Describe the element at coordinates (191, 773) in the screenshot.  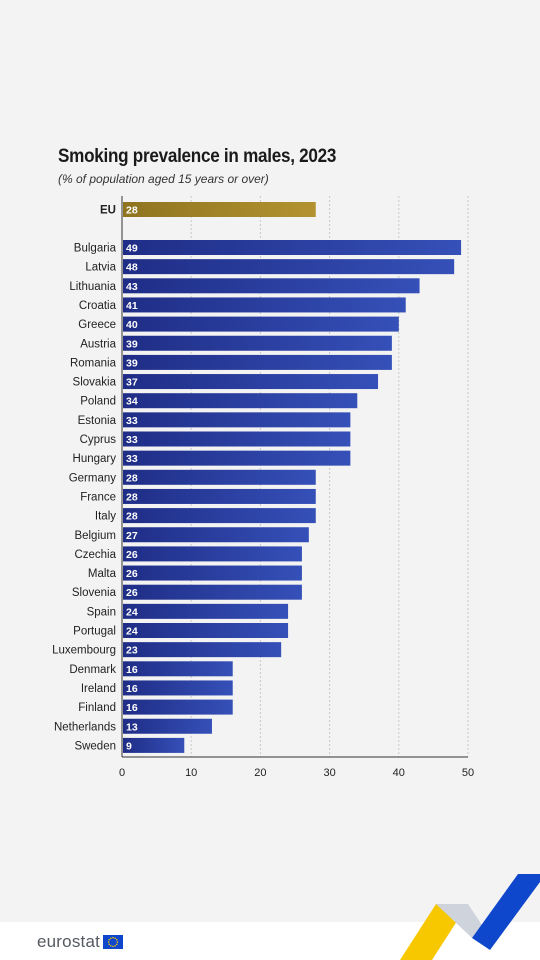
I see `x-tick-label: 10` at that location.